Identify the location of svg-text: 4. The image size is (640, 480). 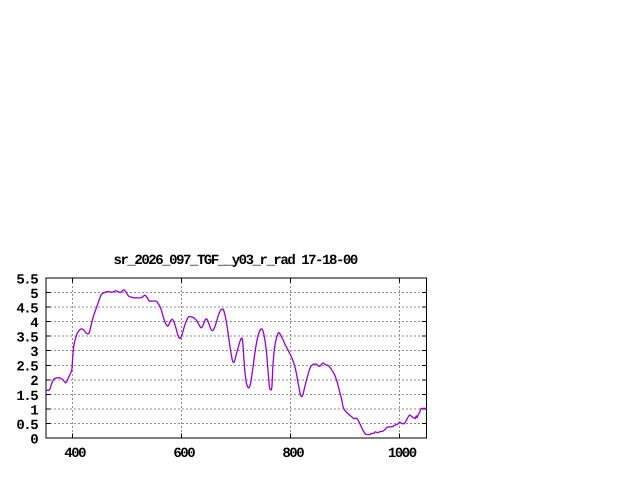
(34, 324).